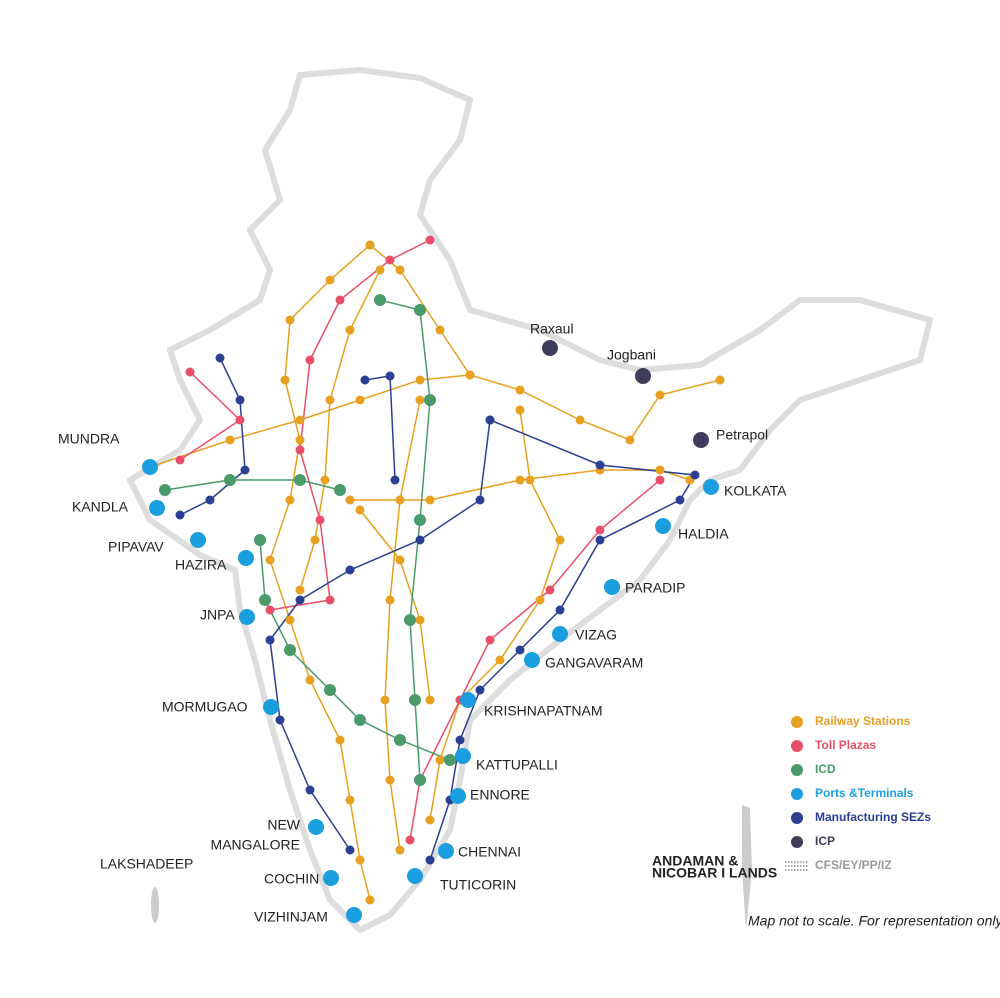 This screenshot has height=998, width=1000. Describe the element at coordinates (517, 765) in the screenshot. I see `port-label: KATTUPALLI` at that location.